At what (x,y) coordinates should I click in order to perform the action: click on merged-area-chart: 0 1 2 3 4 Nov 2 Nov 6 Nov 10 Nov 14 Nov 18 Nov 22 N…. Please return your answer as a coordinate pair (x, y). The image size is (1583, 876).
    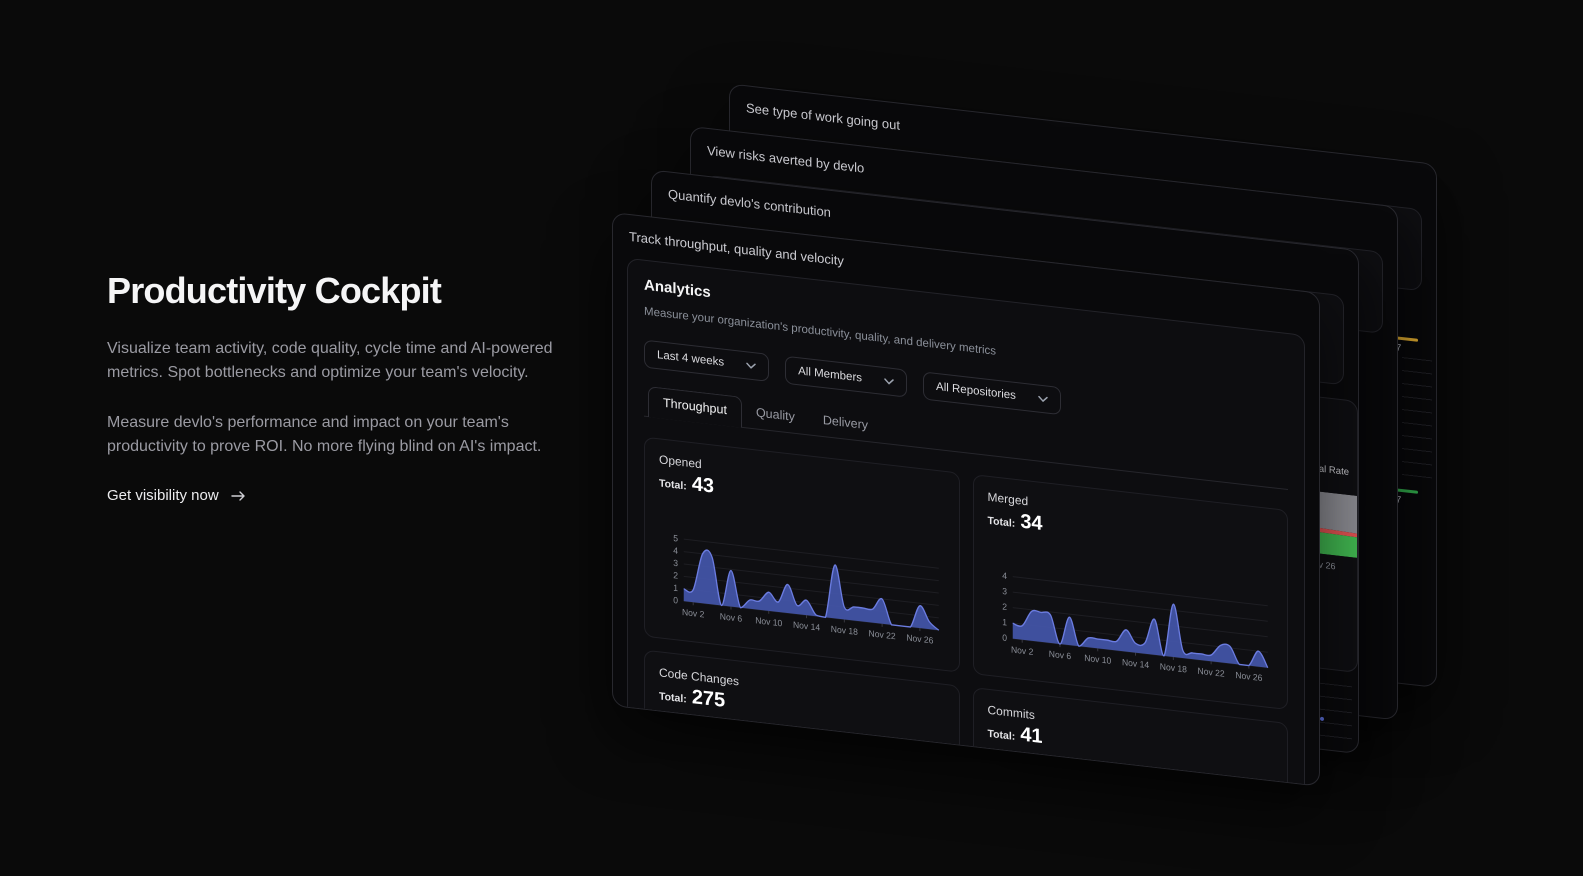
    Looking at the image, I should click on (1131, 630).